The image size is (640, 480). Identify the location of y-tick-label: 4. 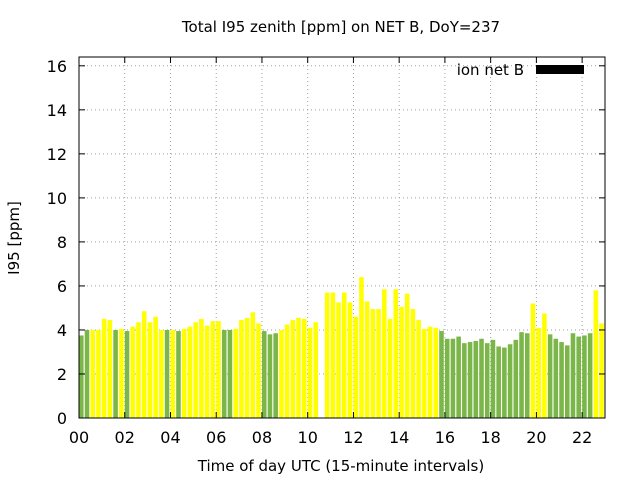
(62, 330).